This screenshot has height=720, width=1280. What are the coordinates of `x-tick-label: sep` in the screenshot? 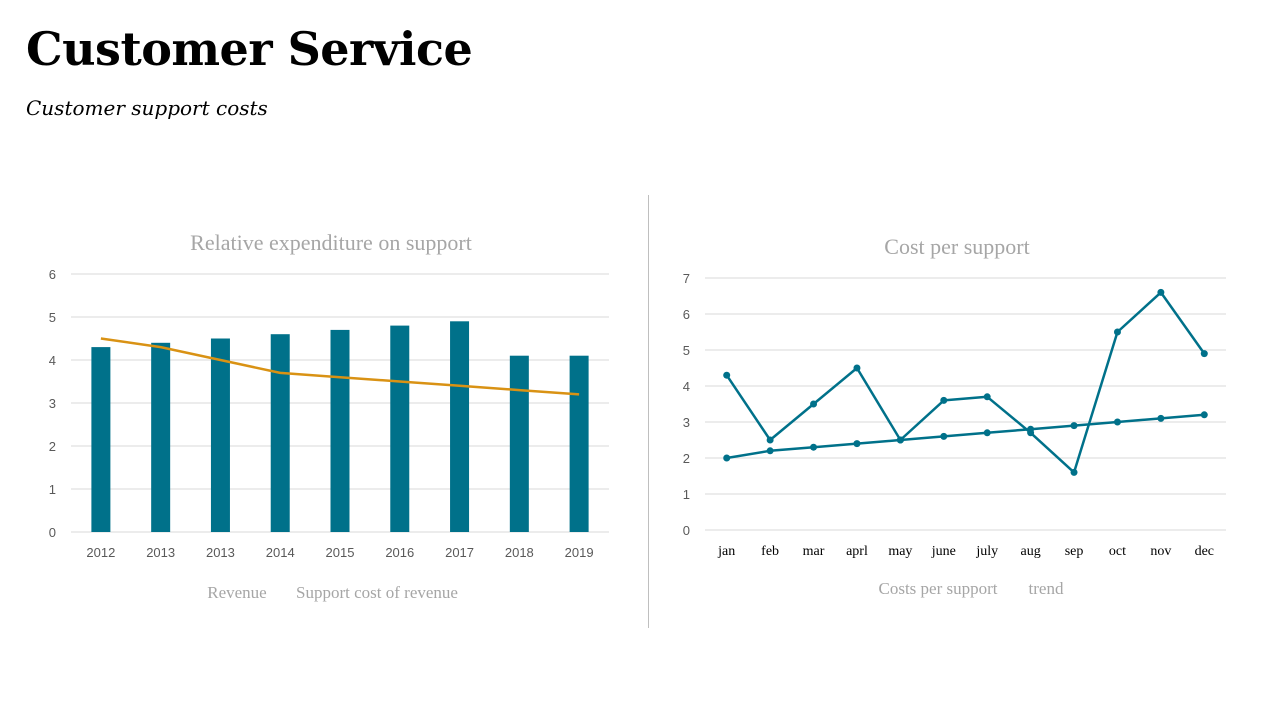 It's located at (1074, 551).